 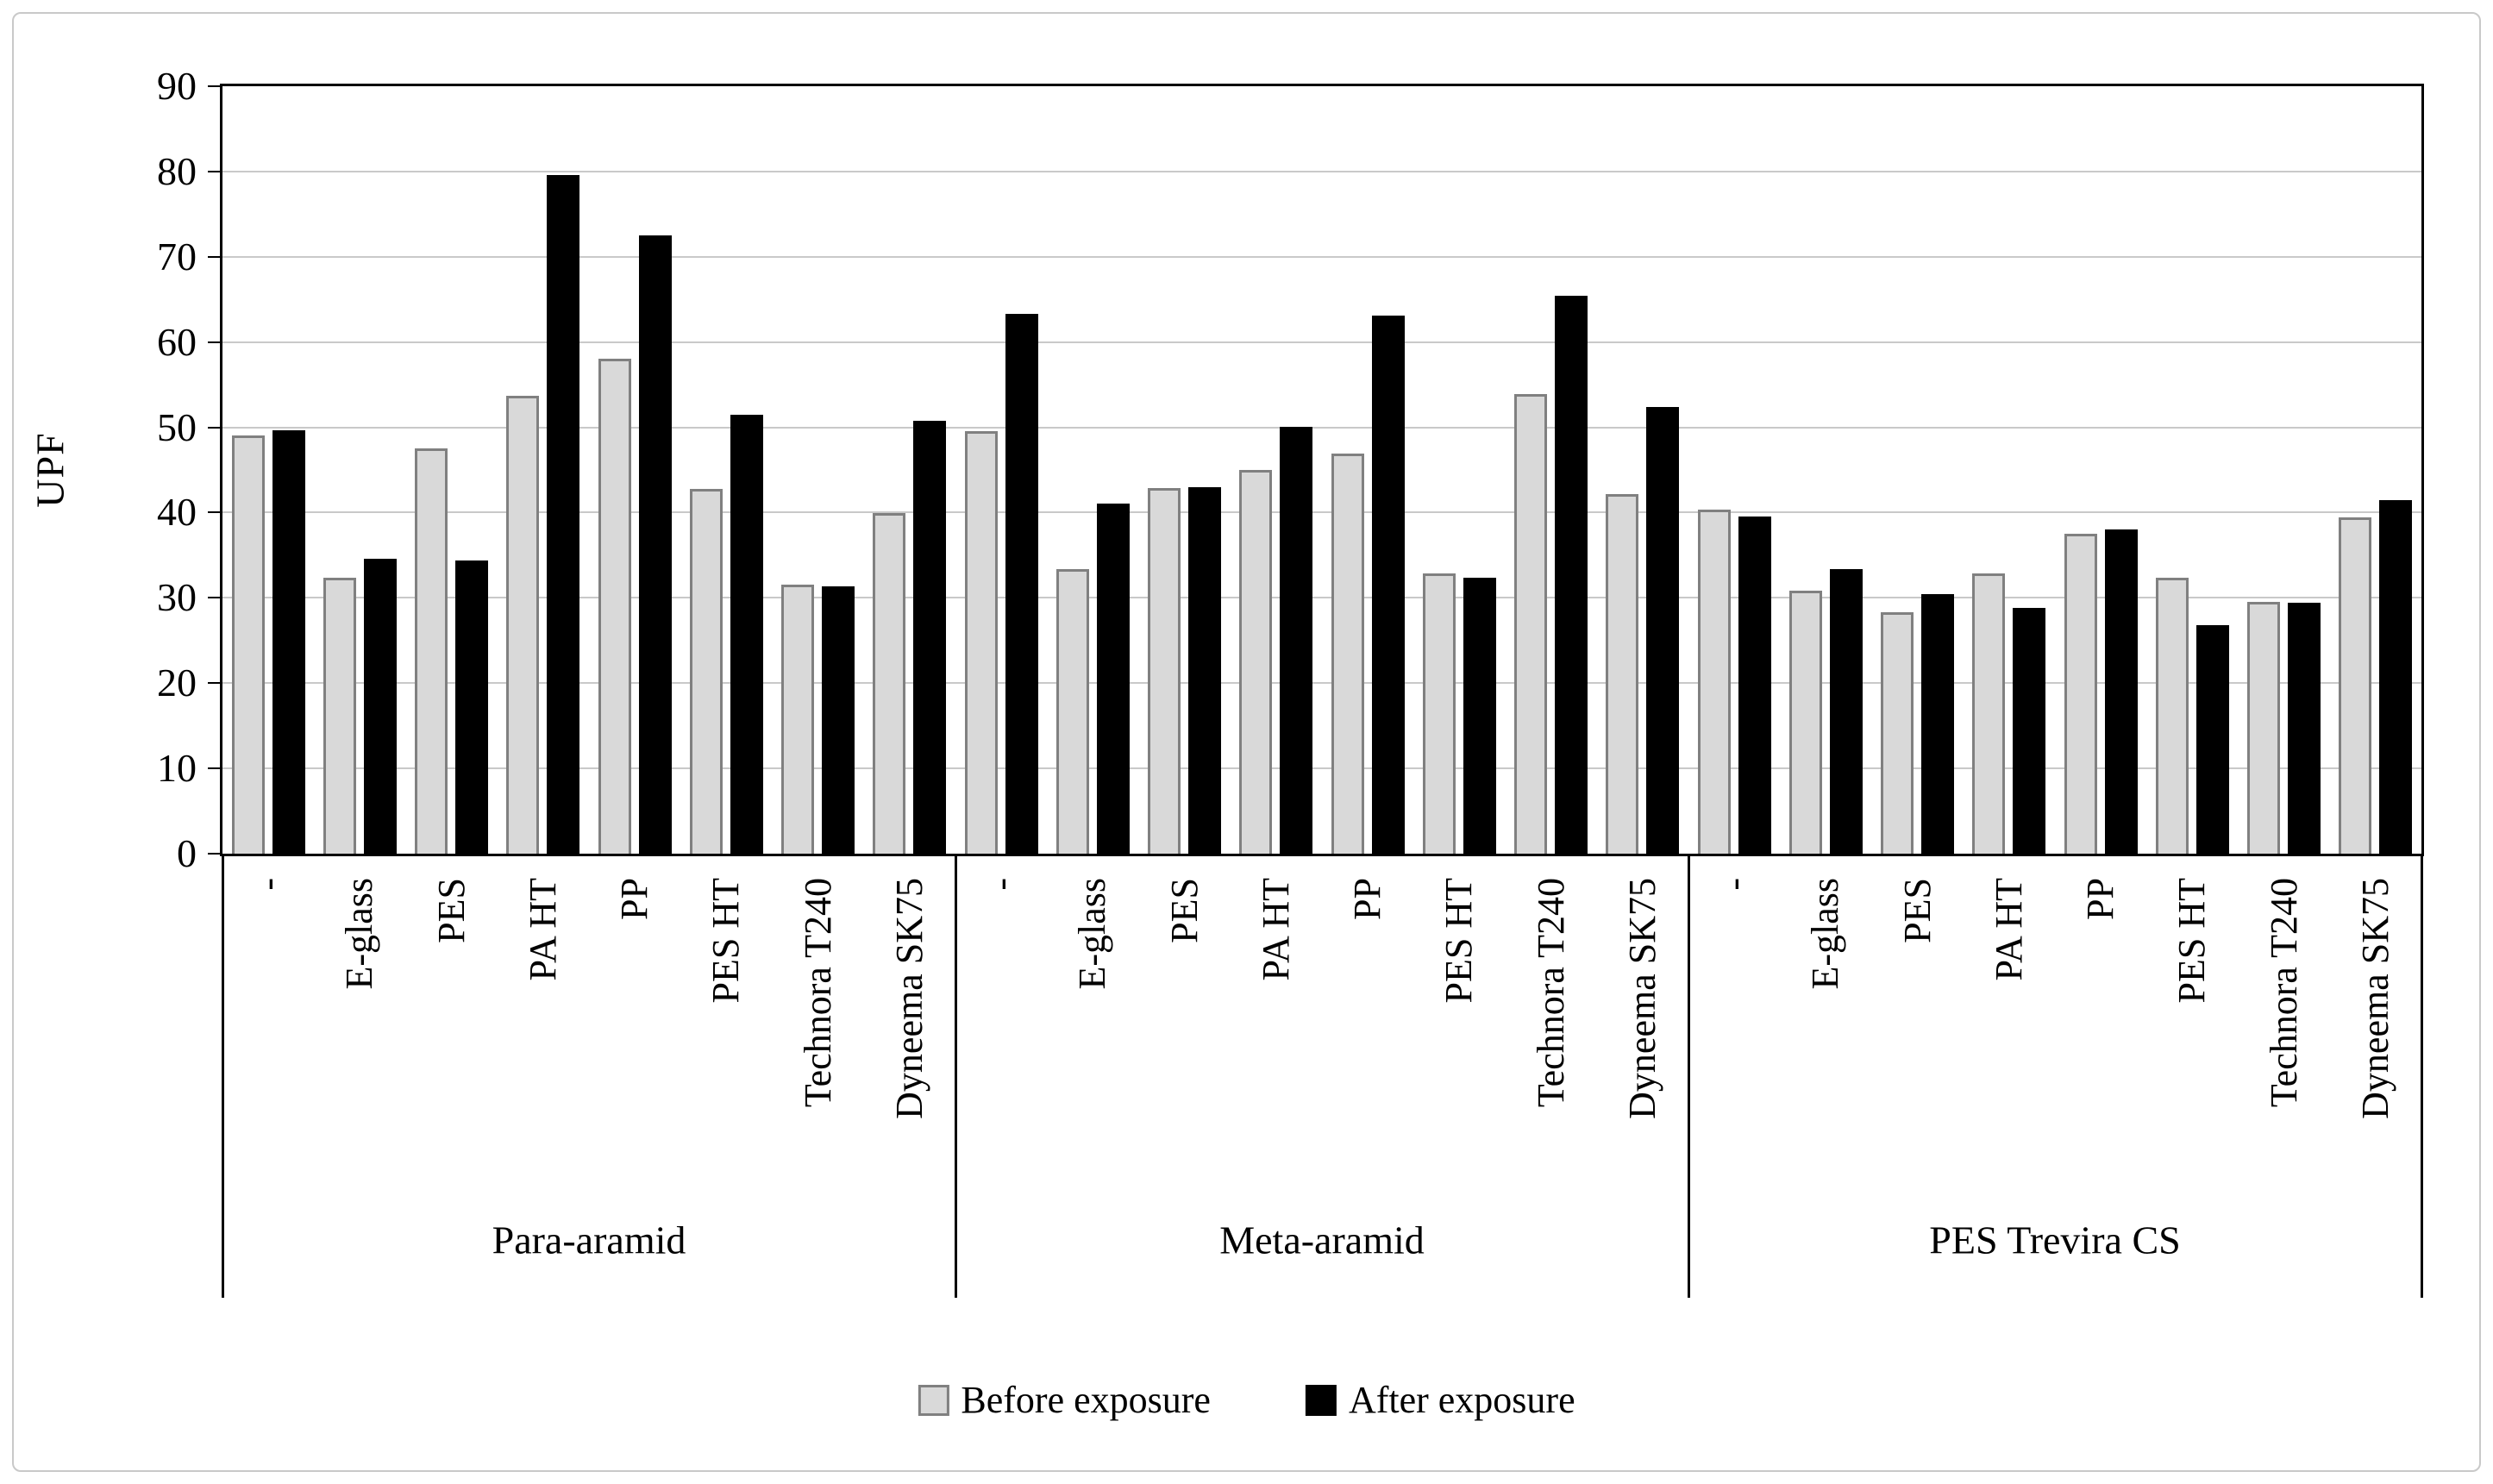 I want to click on legend-label-after: After exposure, so click(x=1461, y=1400).